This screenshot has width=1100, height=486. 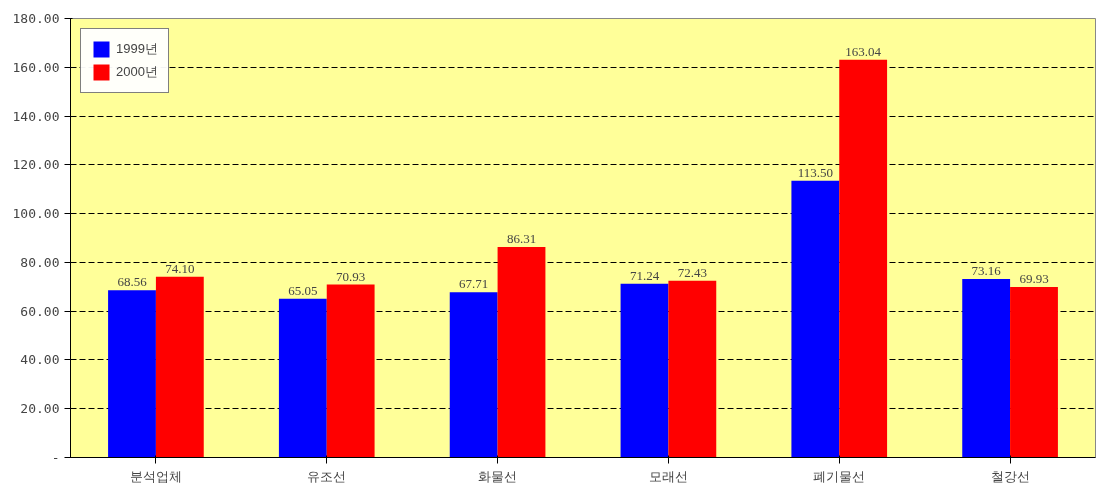 I want to click on x-tick-label: 분석업체, so click(x=155, y=476).